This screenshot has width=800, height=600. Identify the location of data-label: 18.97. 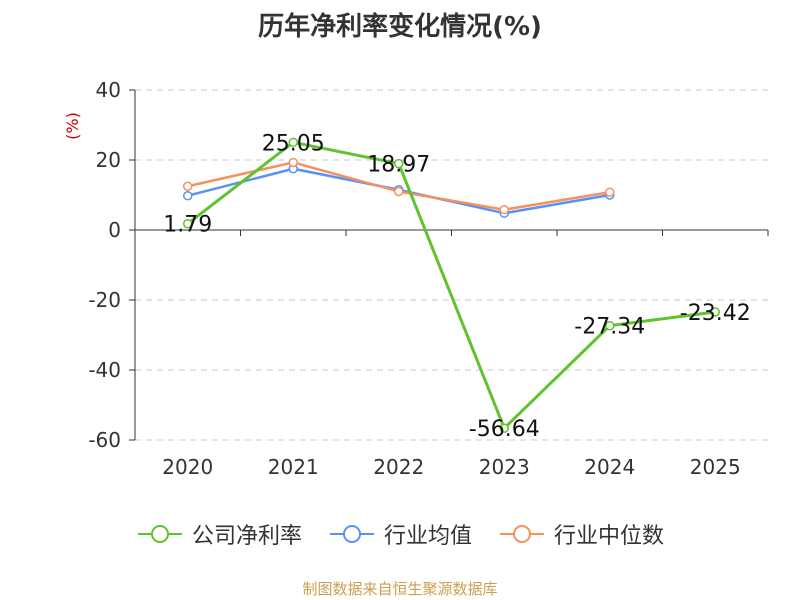
(398, 165).